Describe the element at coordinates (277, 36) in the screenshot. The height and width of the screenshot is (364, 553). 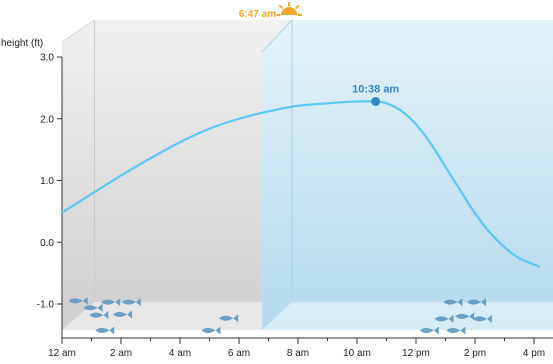
I see `day-panel-top-edge` at that location.